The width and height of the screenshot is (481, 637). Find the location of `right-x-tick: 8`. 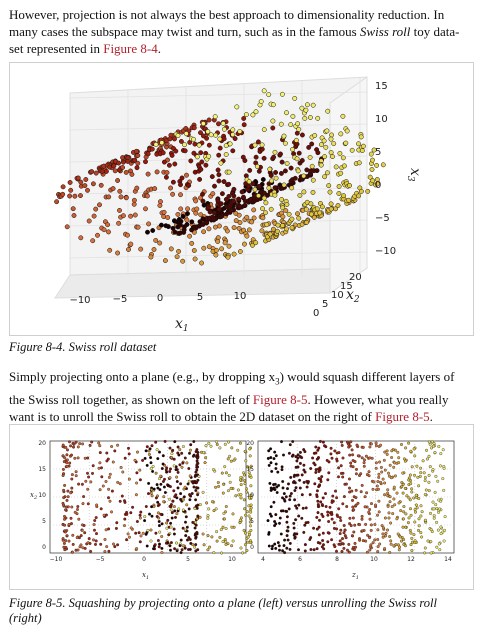

right-x-tick: 8 is located at coordinates (337, 559).